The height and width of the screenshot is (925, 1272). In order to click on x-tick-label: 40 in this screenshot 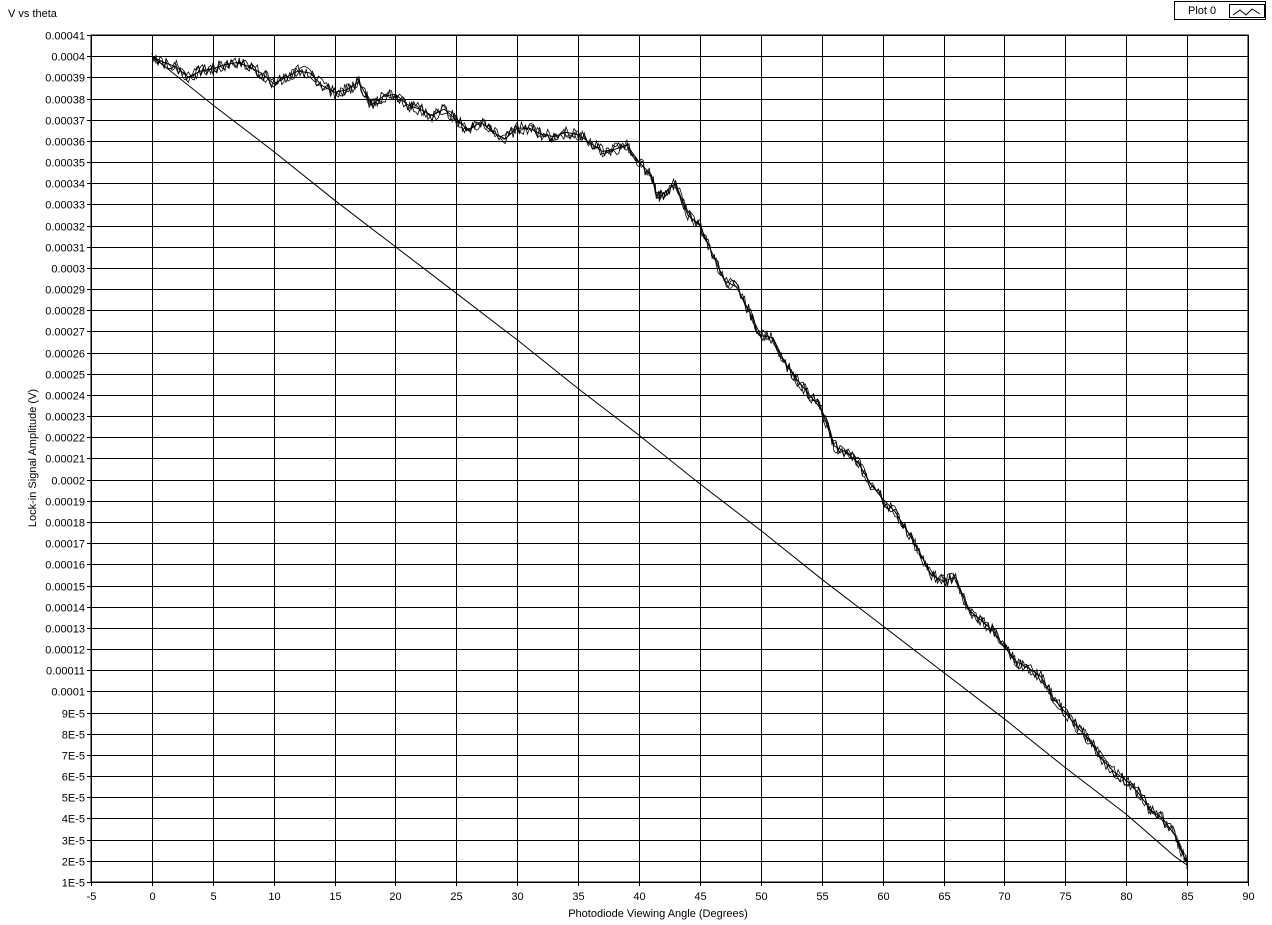, I will do `click(639, 897)`.